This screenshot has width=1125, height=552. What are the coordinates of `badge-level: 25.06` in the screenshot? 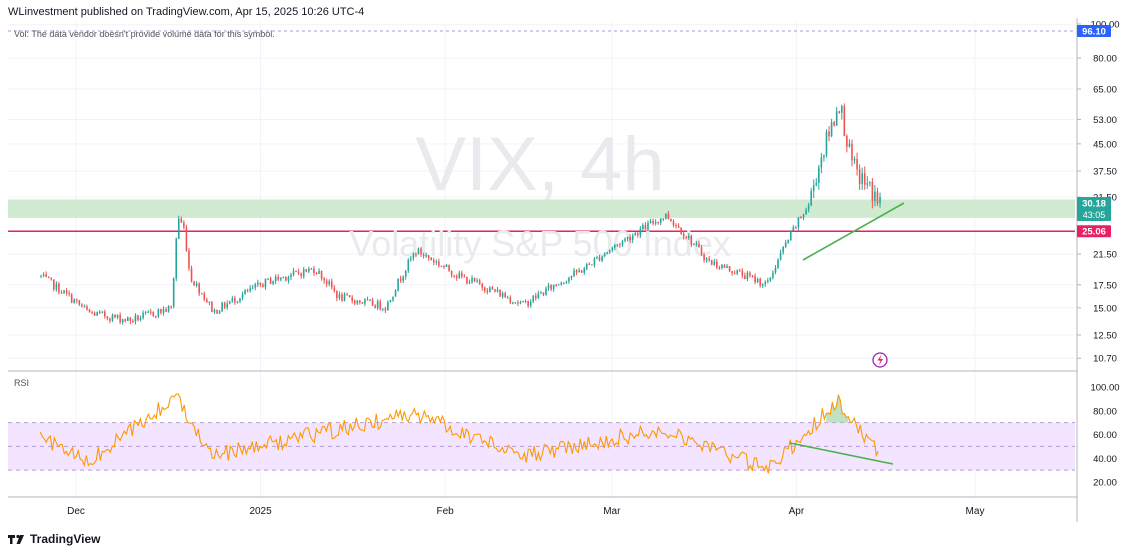 It's located at (1094, 231).